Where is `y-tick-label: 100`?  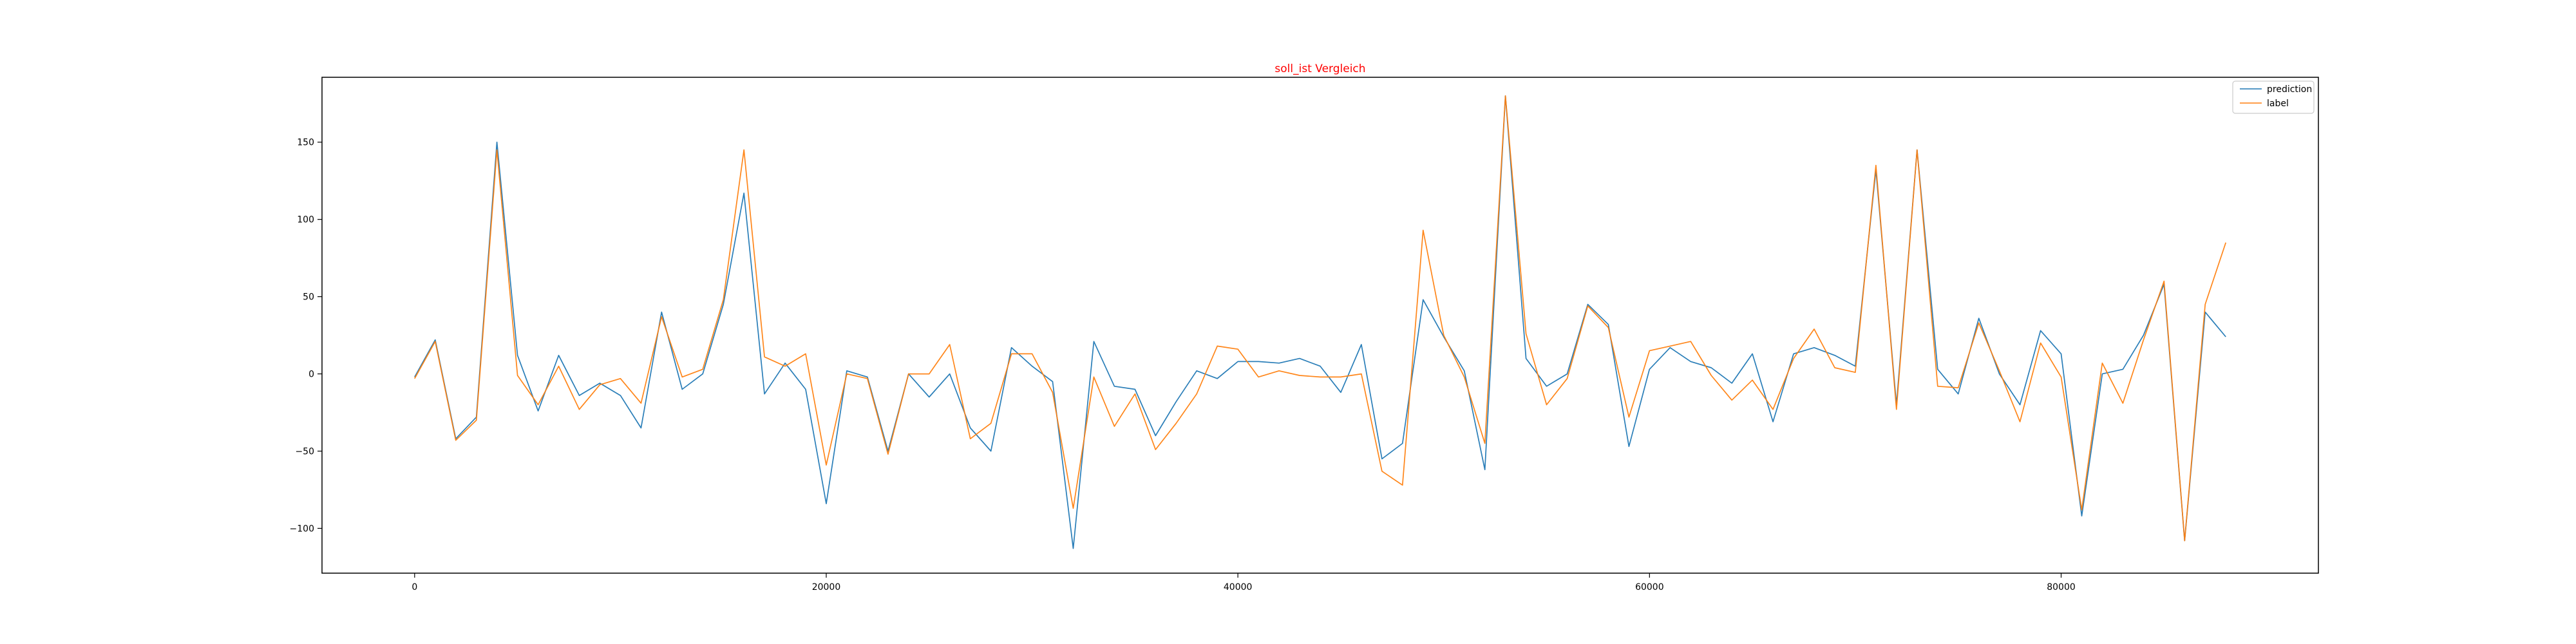
y-tick-label: 100 is located at coordinates (305, 220).